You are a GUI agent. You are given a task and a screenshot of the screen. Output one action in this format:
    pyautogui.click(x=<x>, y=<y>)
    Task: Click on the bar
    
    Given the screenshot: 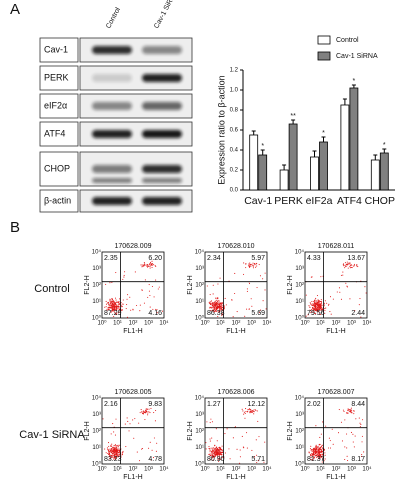 What is the action you would take?
    pyautogui.click(x=314, y=173)
    